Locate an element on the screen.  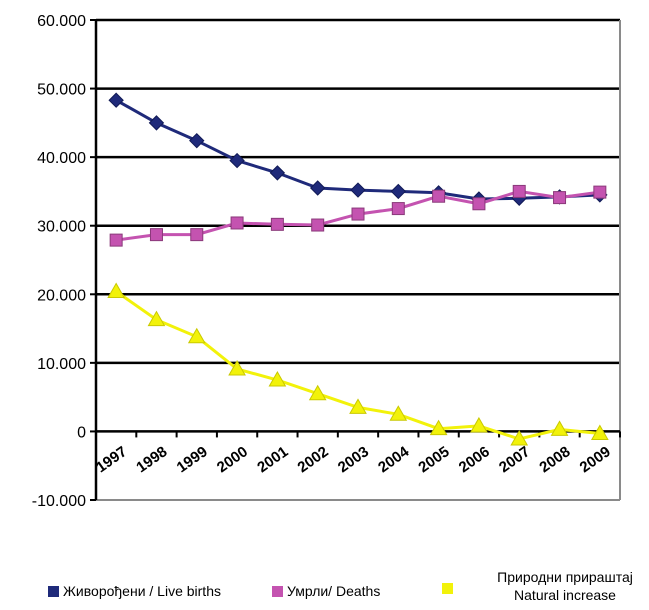
legend-swatch-live-births is located at coordinates (53, 591).